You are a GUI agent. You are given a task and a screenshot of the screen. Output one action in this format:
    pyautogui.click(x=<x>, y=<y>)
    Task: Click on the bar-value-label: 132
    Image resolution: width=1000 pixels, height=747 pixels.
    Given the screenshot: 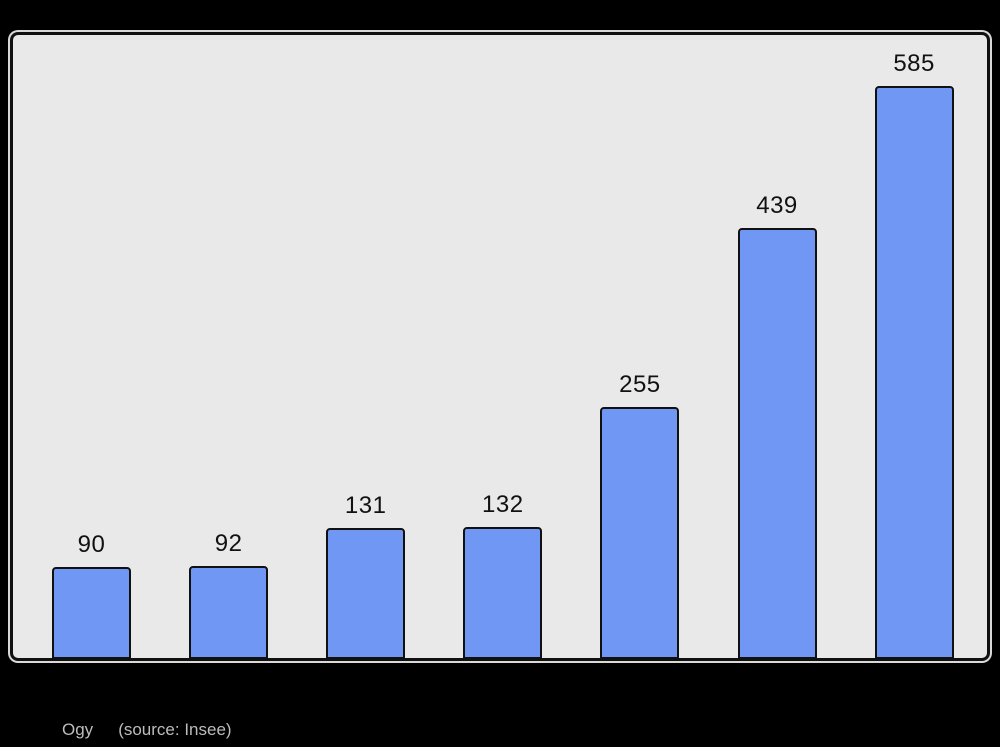 What is the action you would take?
    pyautogui.click(x=503, y=504)
    